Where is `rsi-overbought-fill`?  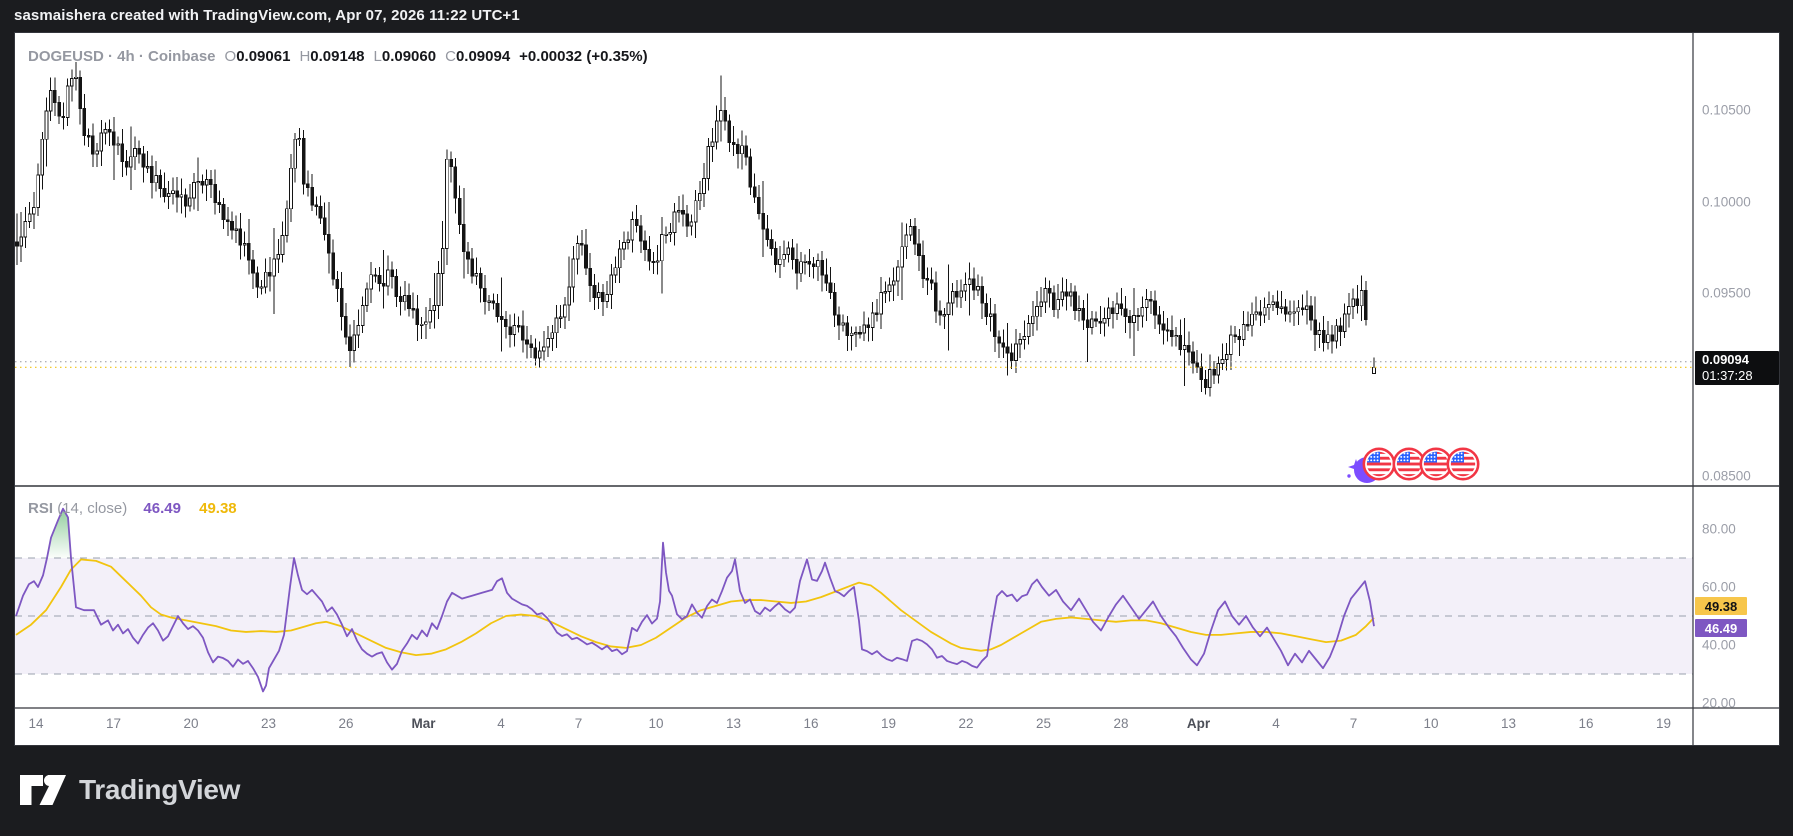
rsi-overbought-fill is located at coordinates (59, 533).